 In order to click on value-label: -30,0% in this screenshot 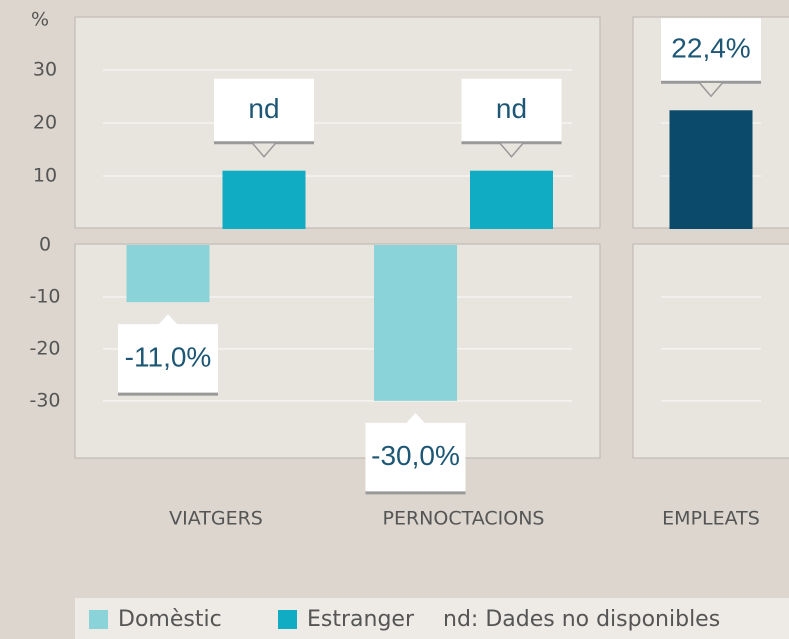, I will do `click(415, 455)`.